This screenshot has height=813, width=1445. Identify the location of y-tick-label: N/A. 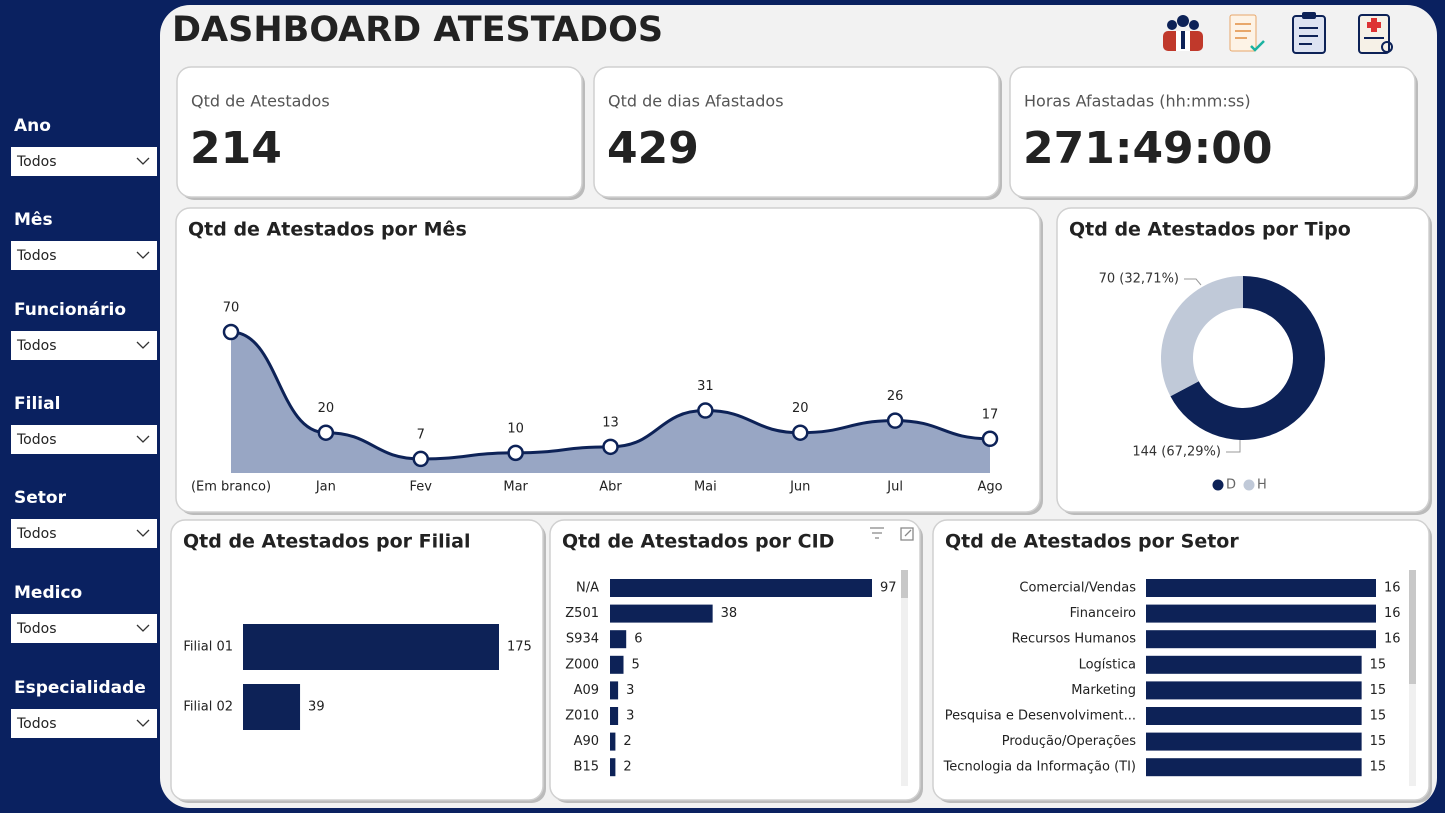
(587, 588).